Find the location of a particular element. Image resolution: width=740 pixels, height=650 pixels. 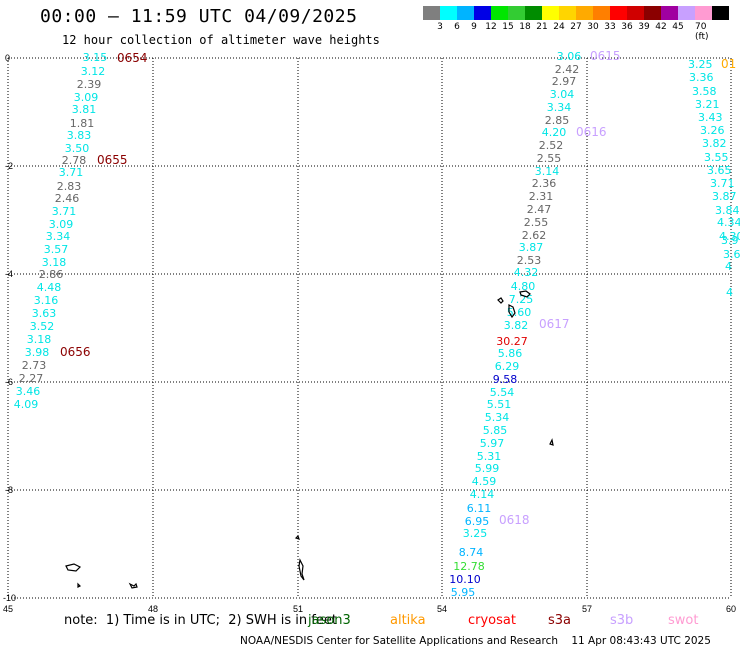

scale-tick-label: 30 is located at coordinates (593, 27).